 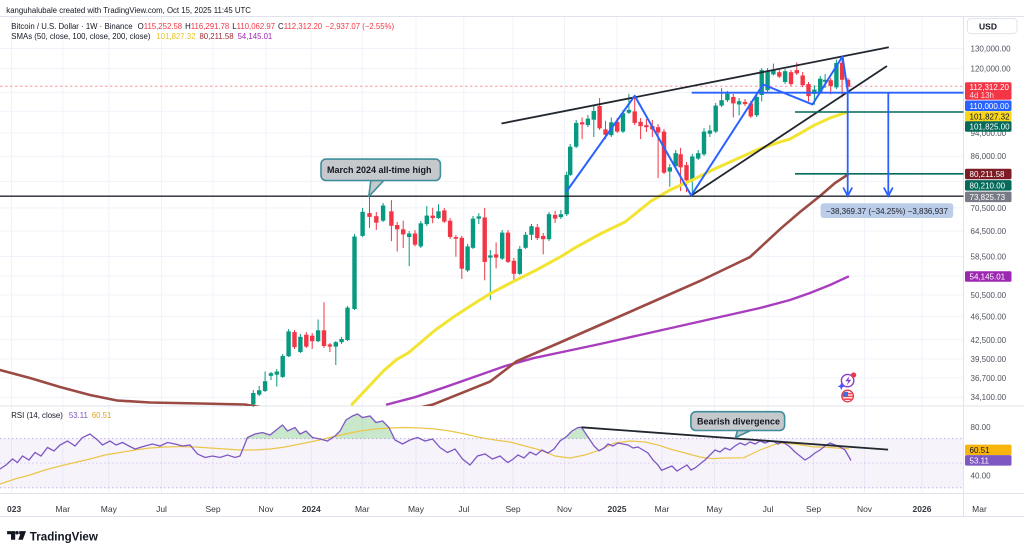 What do you see at coordinates (989, 340) in the screenshot?
I see `svg-text: 42,500.00` at bounding box center [989, 340].